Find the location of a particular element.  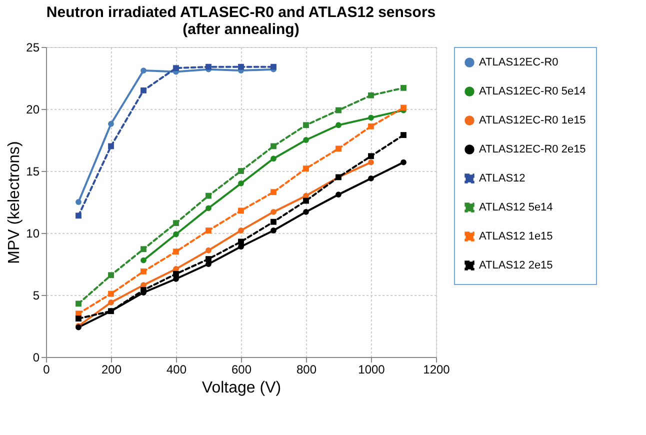

x-tick-label: 800 is located at coordinates (306, 369).